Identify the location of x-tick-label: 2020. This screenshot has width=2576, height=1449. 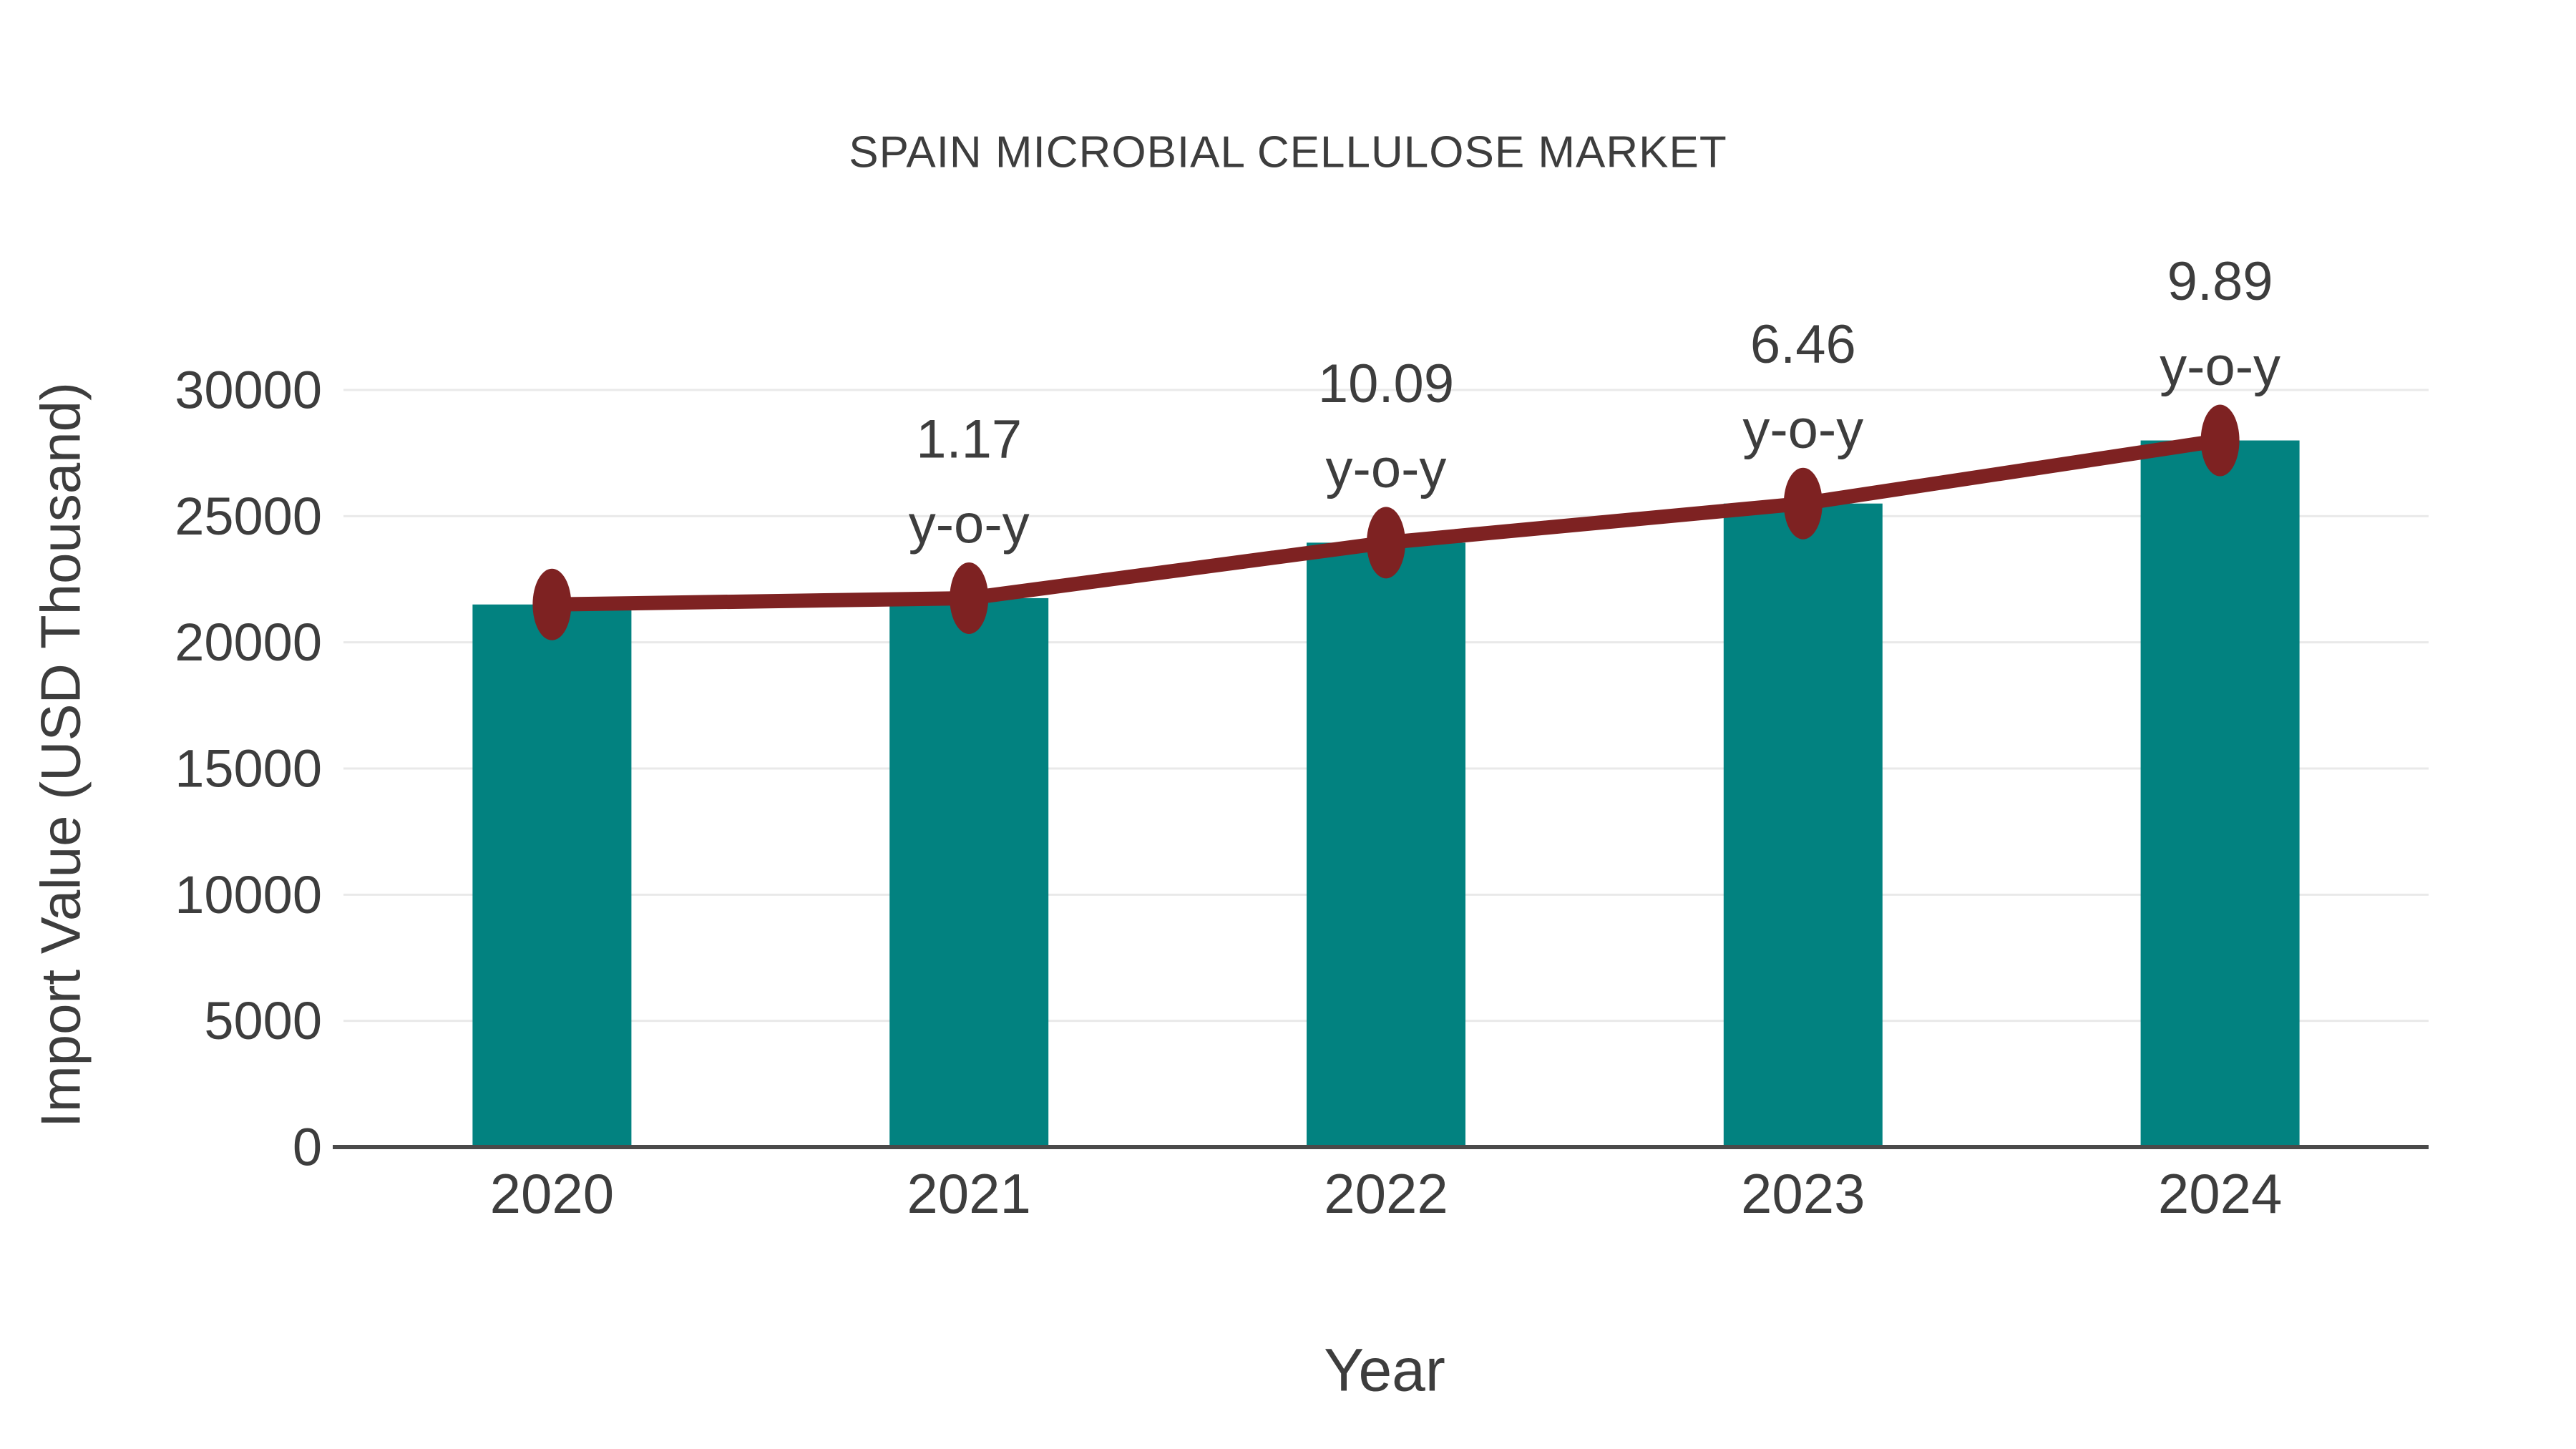
(552, 1193).